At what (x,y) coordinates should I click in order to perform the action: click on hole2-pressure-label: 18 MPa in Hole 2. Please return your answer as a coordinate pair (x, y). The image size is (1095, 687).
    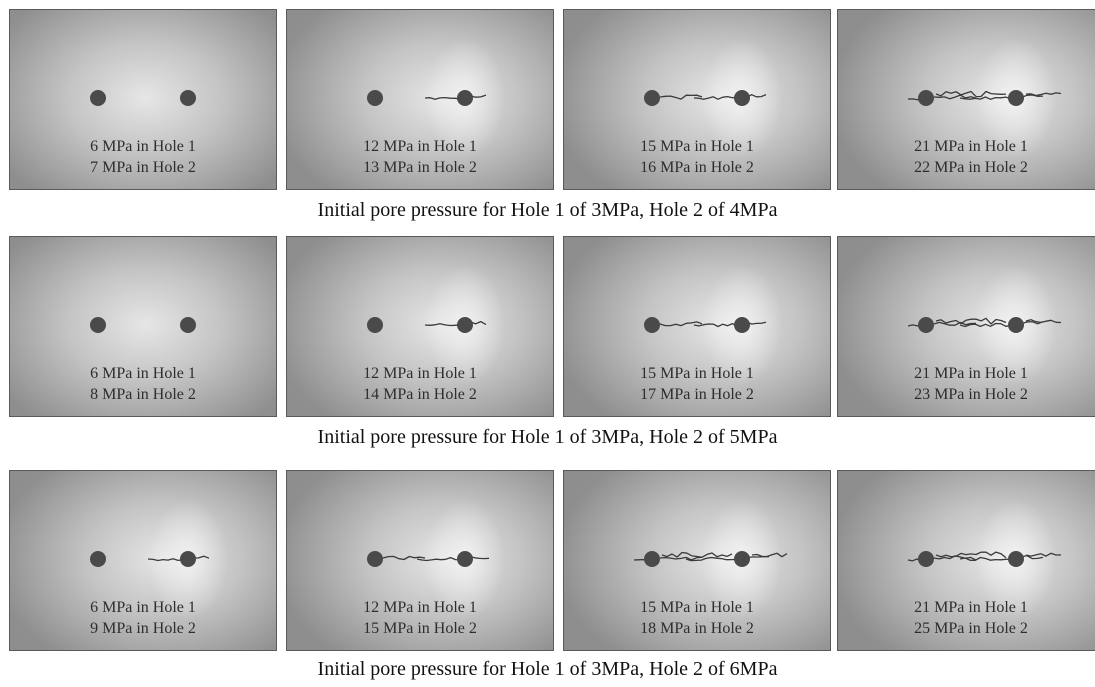
    Looking at the image, I should click on (697, 628).